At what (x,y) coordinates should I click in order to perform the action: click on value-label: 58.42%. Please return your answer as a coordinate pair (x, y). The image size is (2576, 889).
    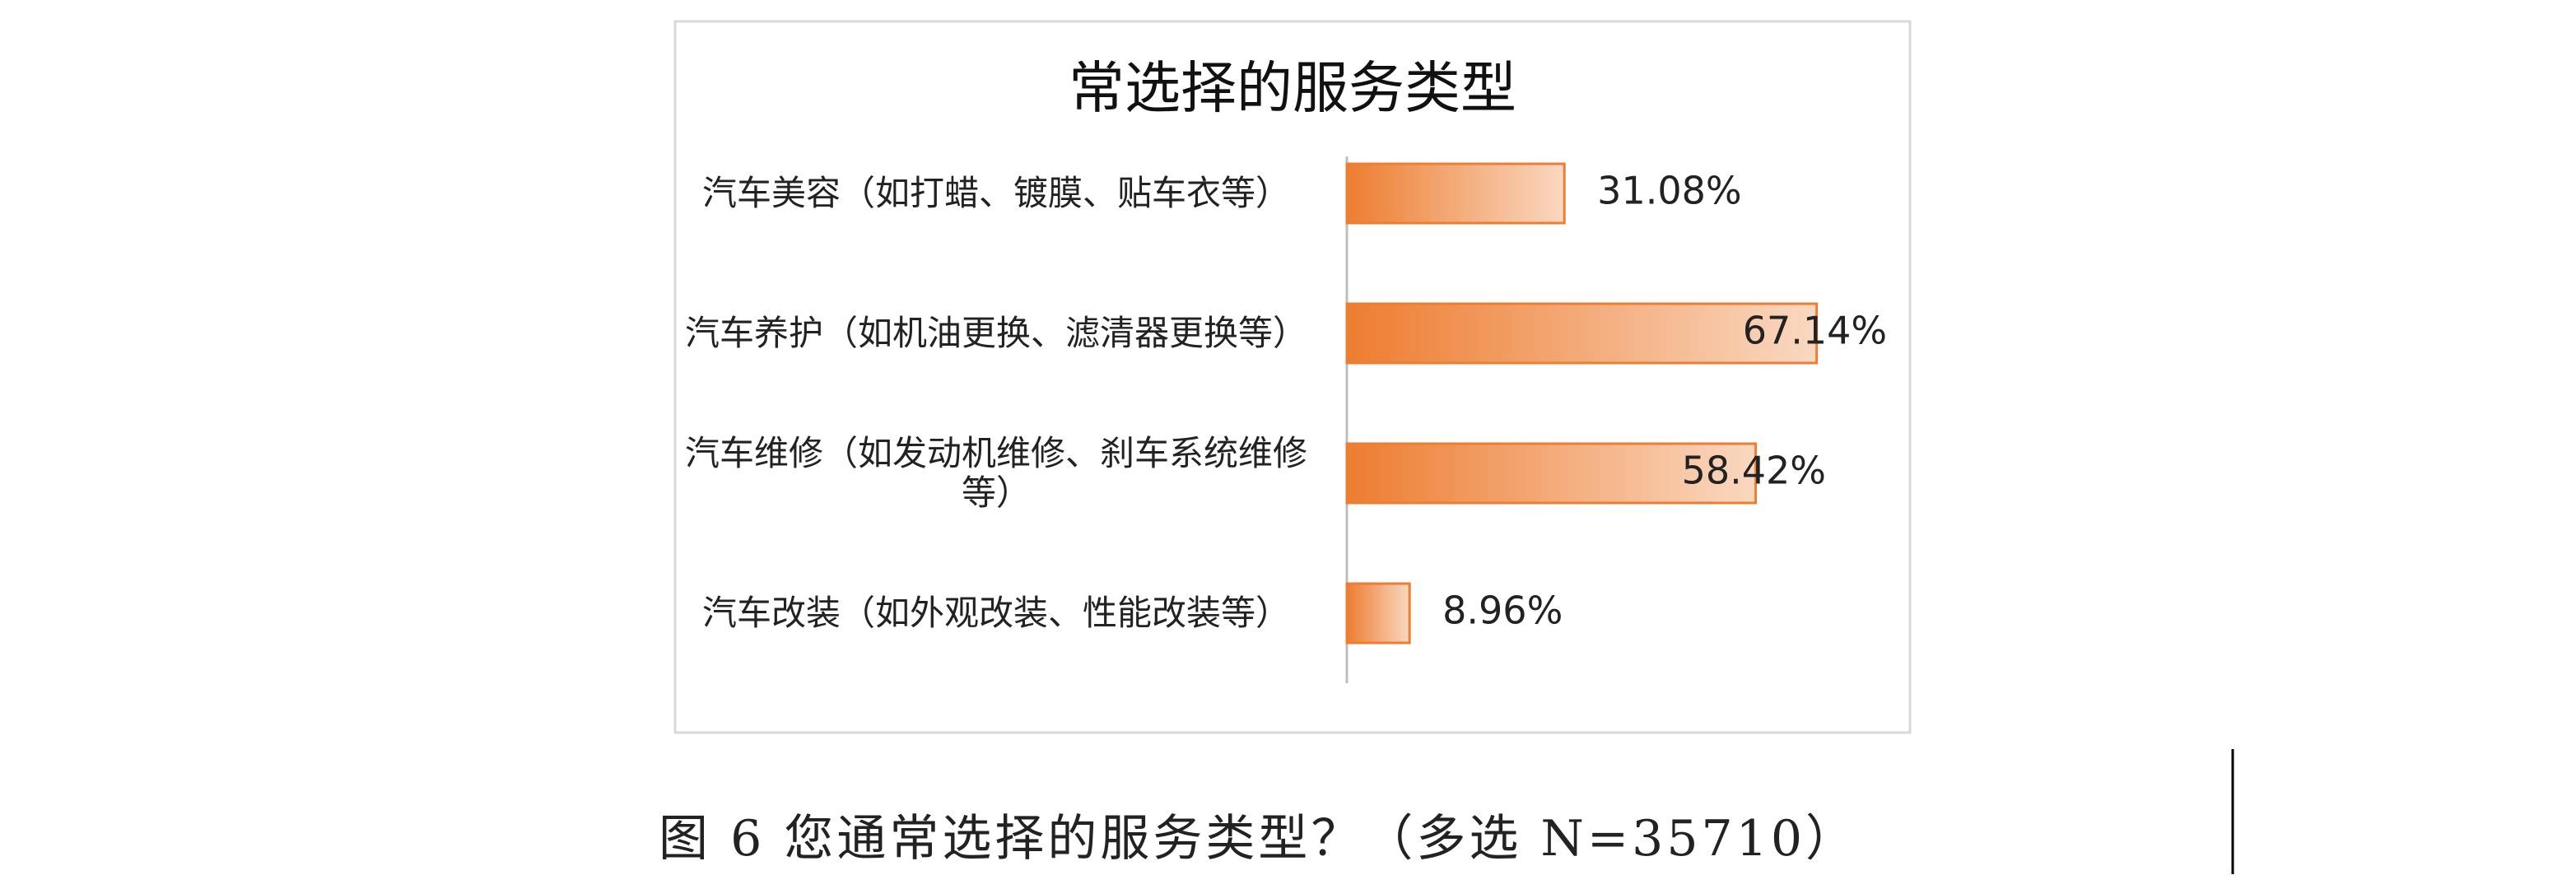
    Looking at the image, I should click on (1754, 471).